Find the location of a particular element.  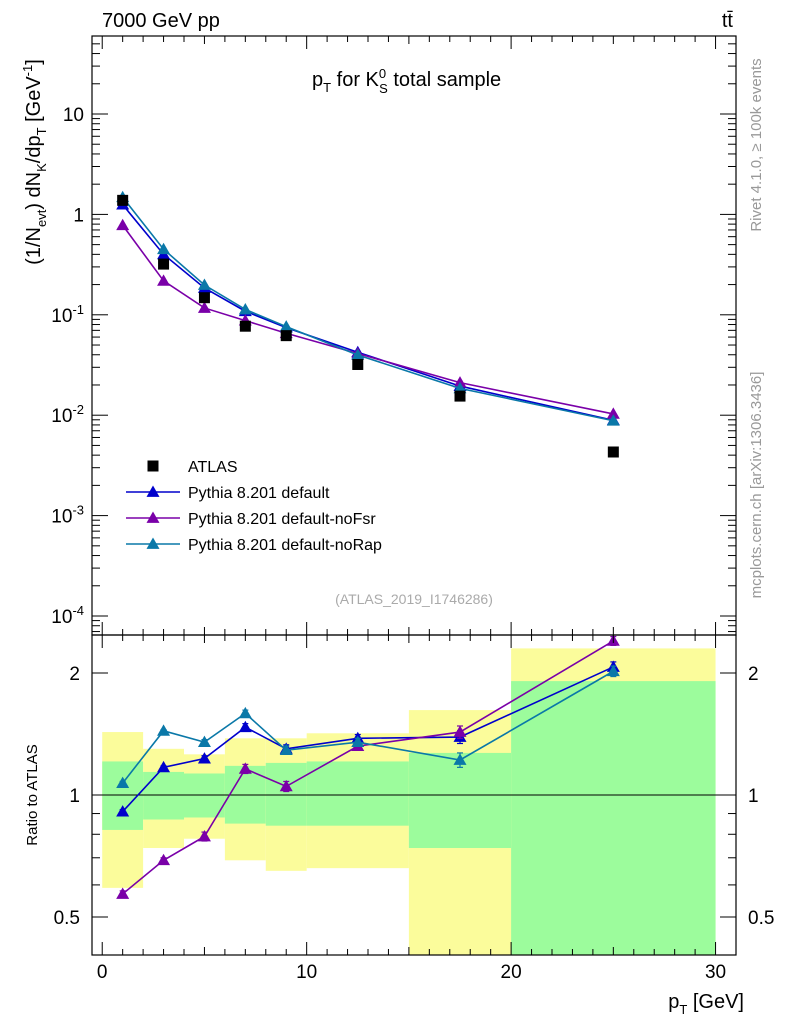

ratio-y-tick-label: 0.5 is located at coordinates (67, 918).